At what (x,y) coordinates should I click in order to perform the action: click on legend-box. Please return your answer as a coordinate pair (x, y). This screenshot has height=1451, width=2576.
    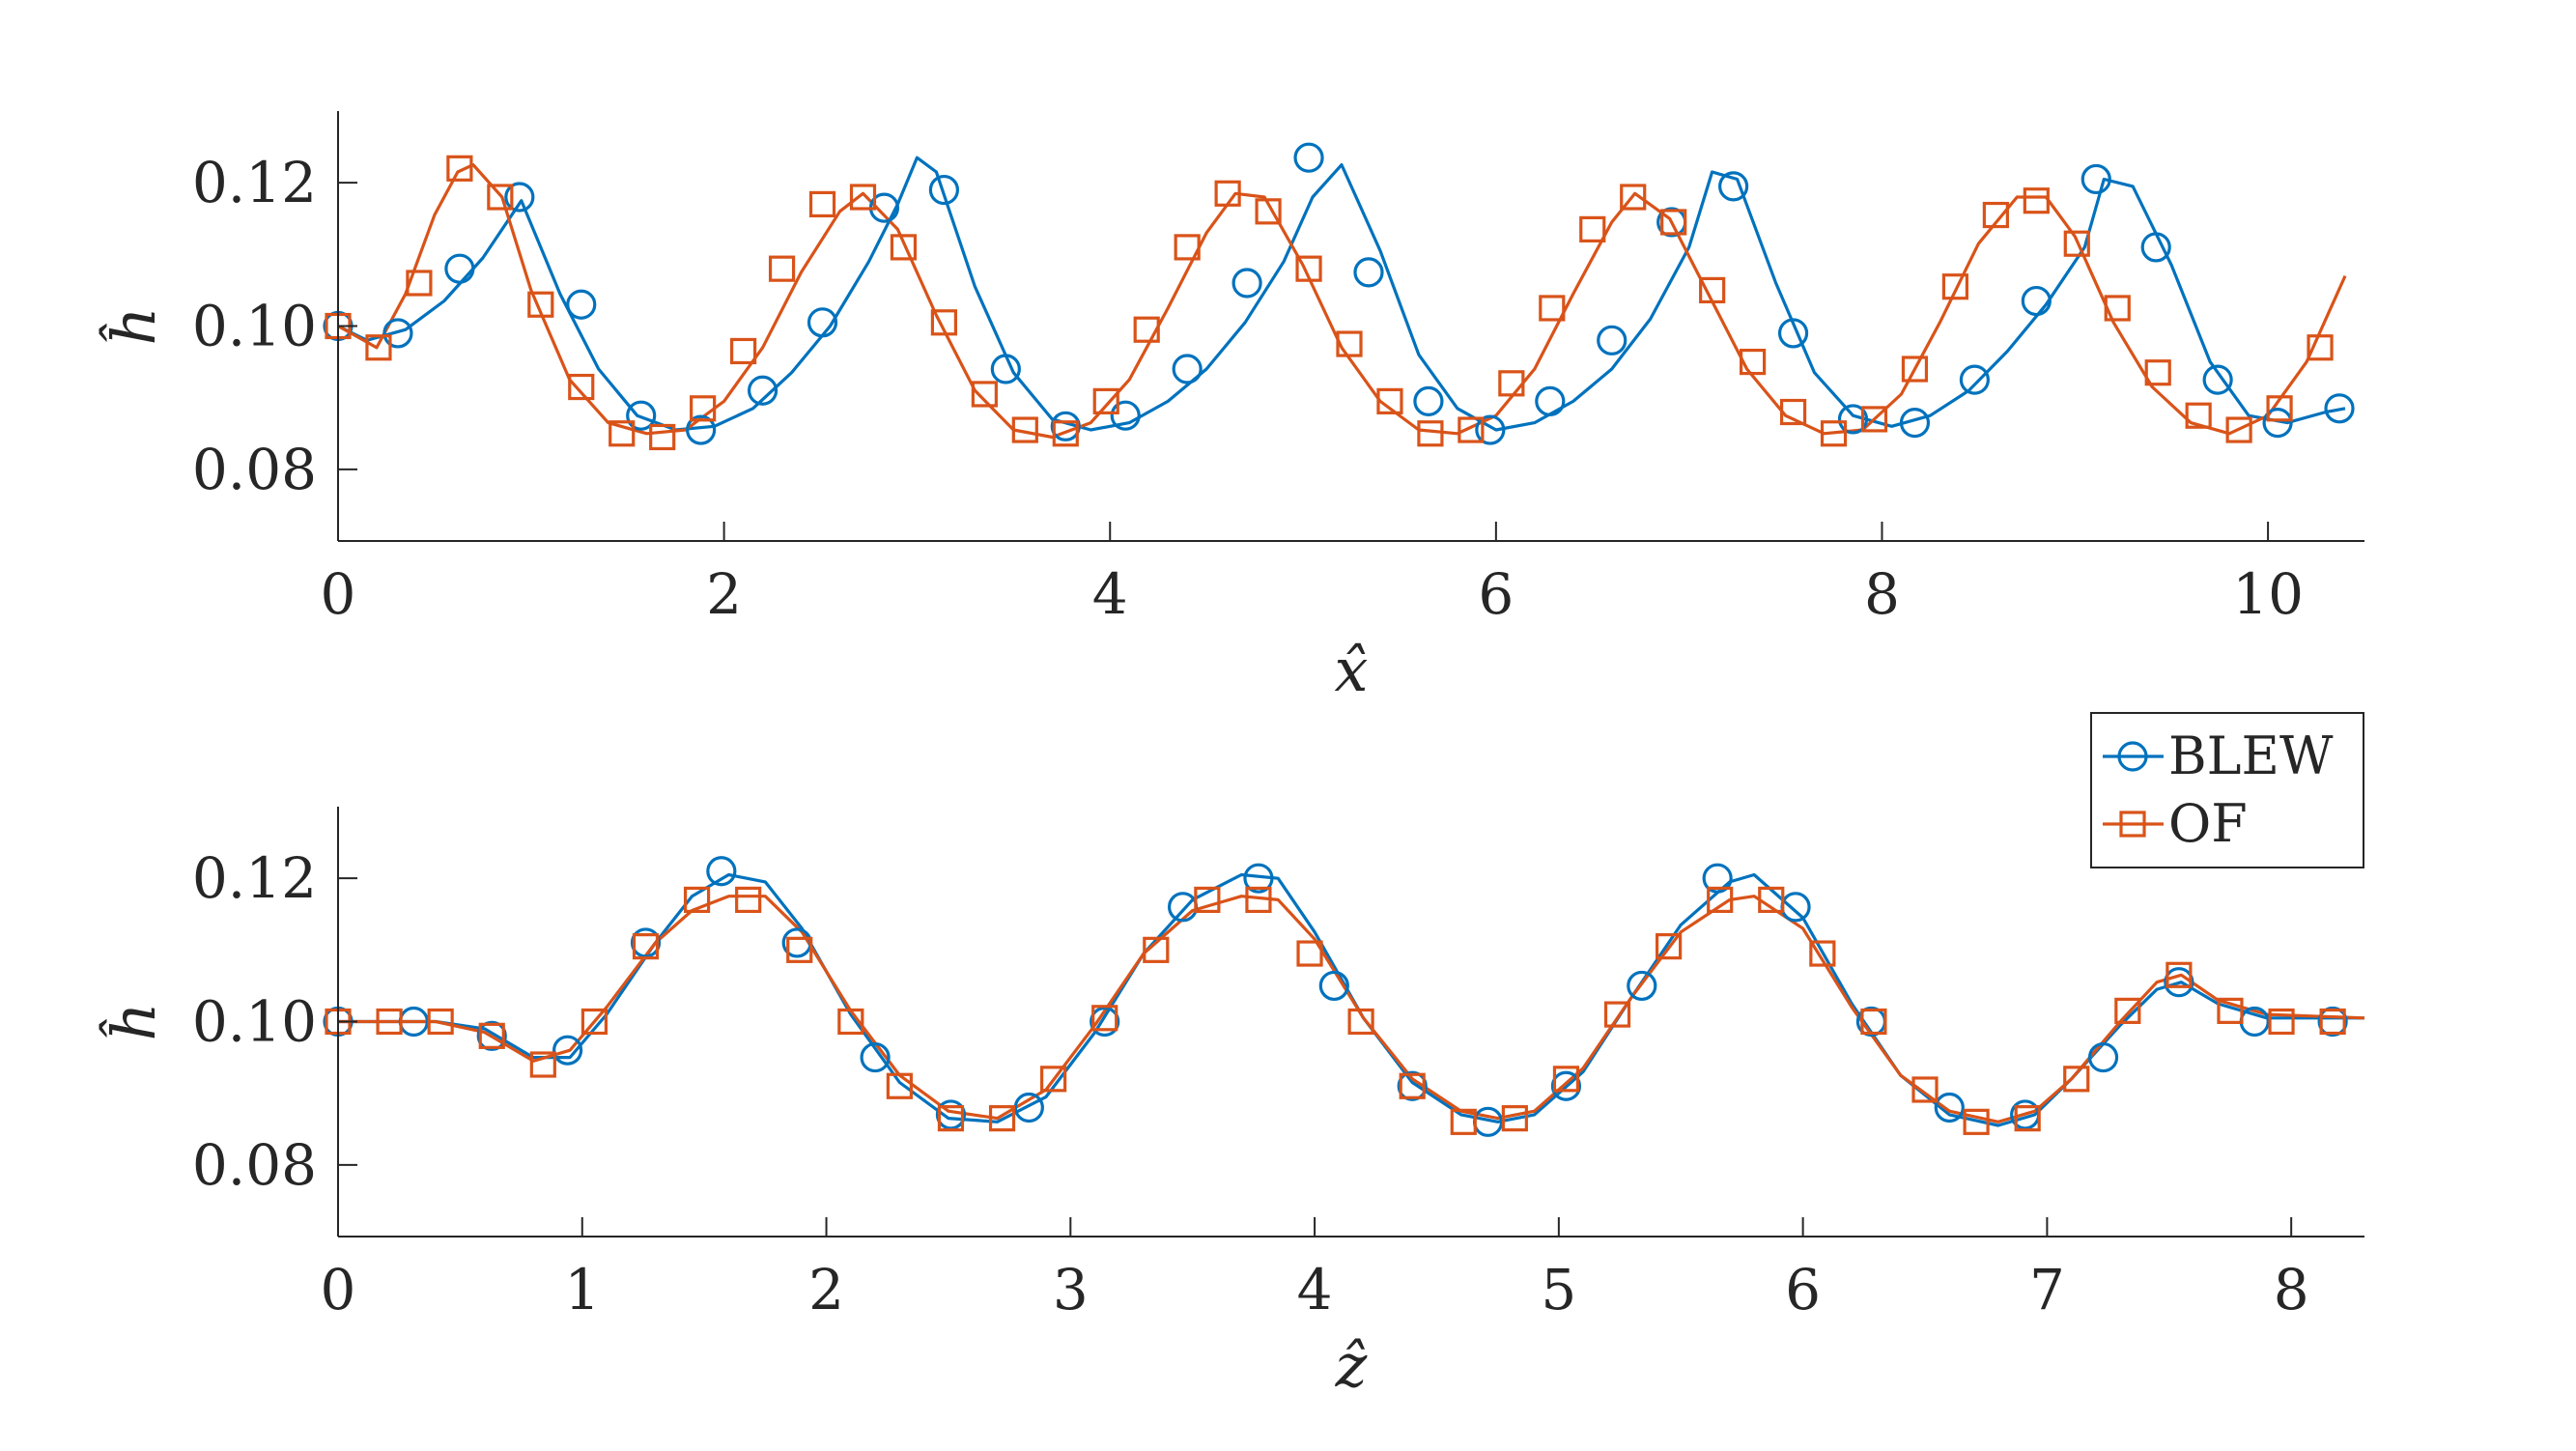
    Looking at the image, I should click on (2227, 790).